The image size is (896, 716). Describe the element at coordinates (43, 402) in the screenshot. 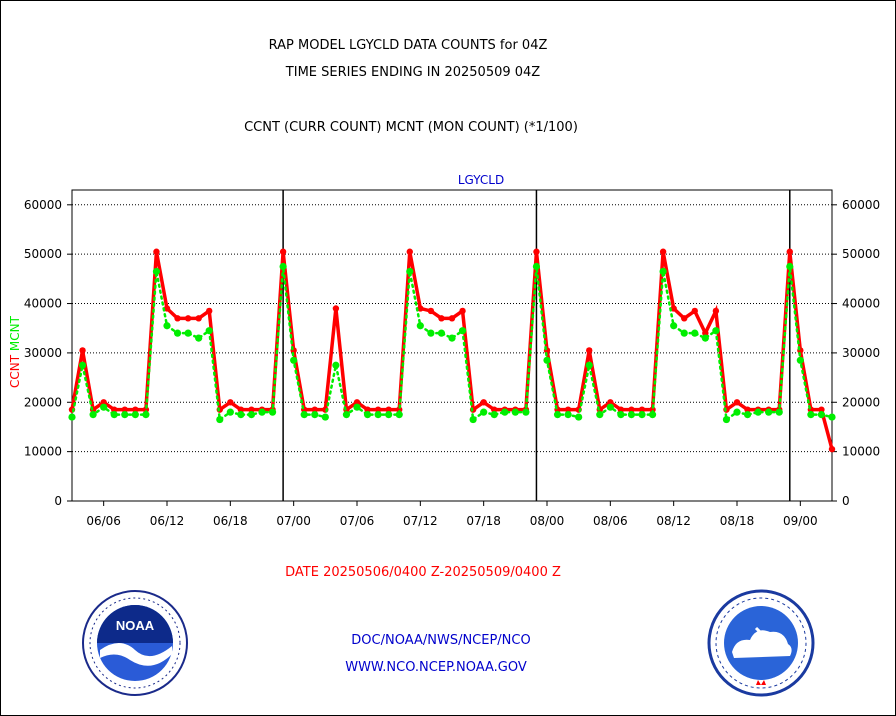

I see `y-tick-label-left: 20000` at that location.